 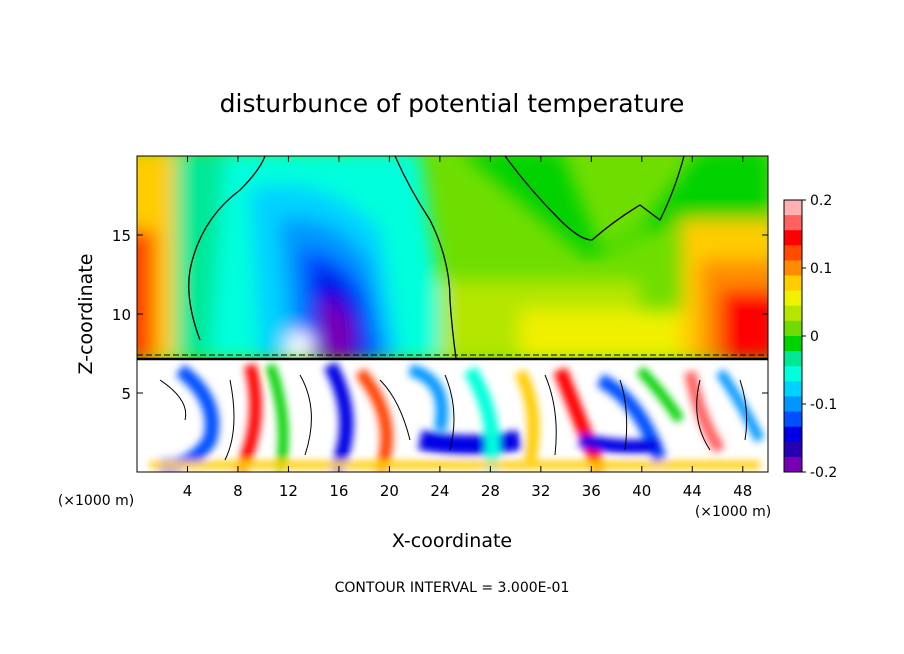 I want to click on y-tick-label: 10, so click(x=121, y=315).